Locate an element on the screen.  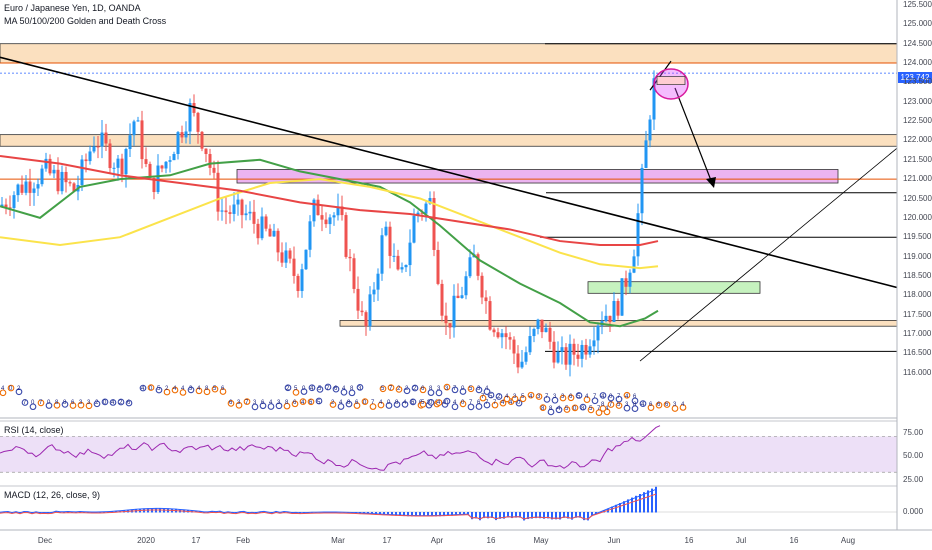
y-tick-label: 119.500 is located at coordinates (917, 237).